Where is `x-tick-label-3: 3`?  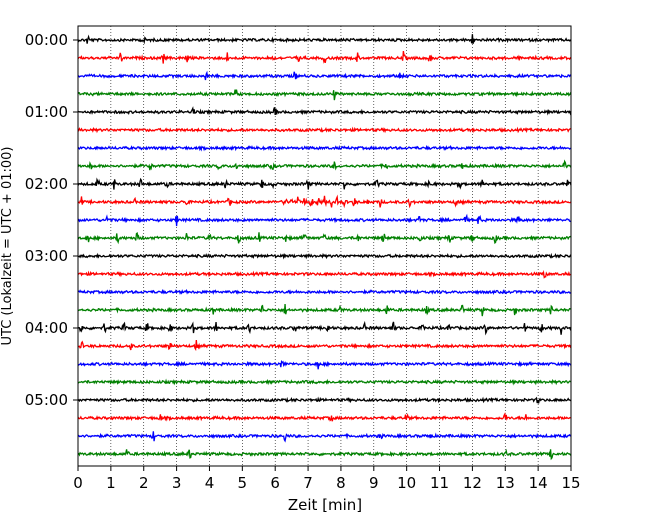
x-tick-label-3: 3 is located at coordinates (177, 483).